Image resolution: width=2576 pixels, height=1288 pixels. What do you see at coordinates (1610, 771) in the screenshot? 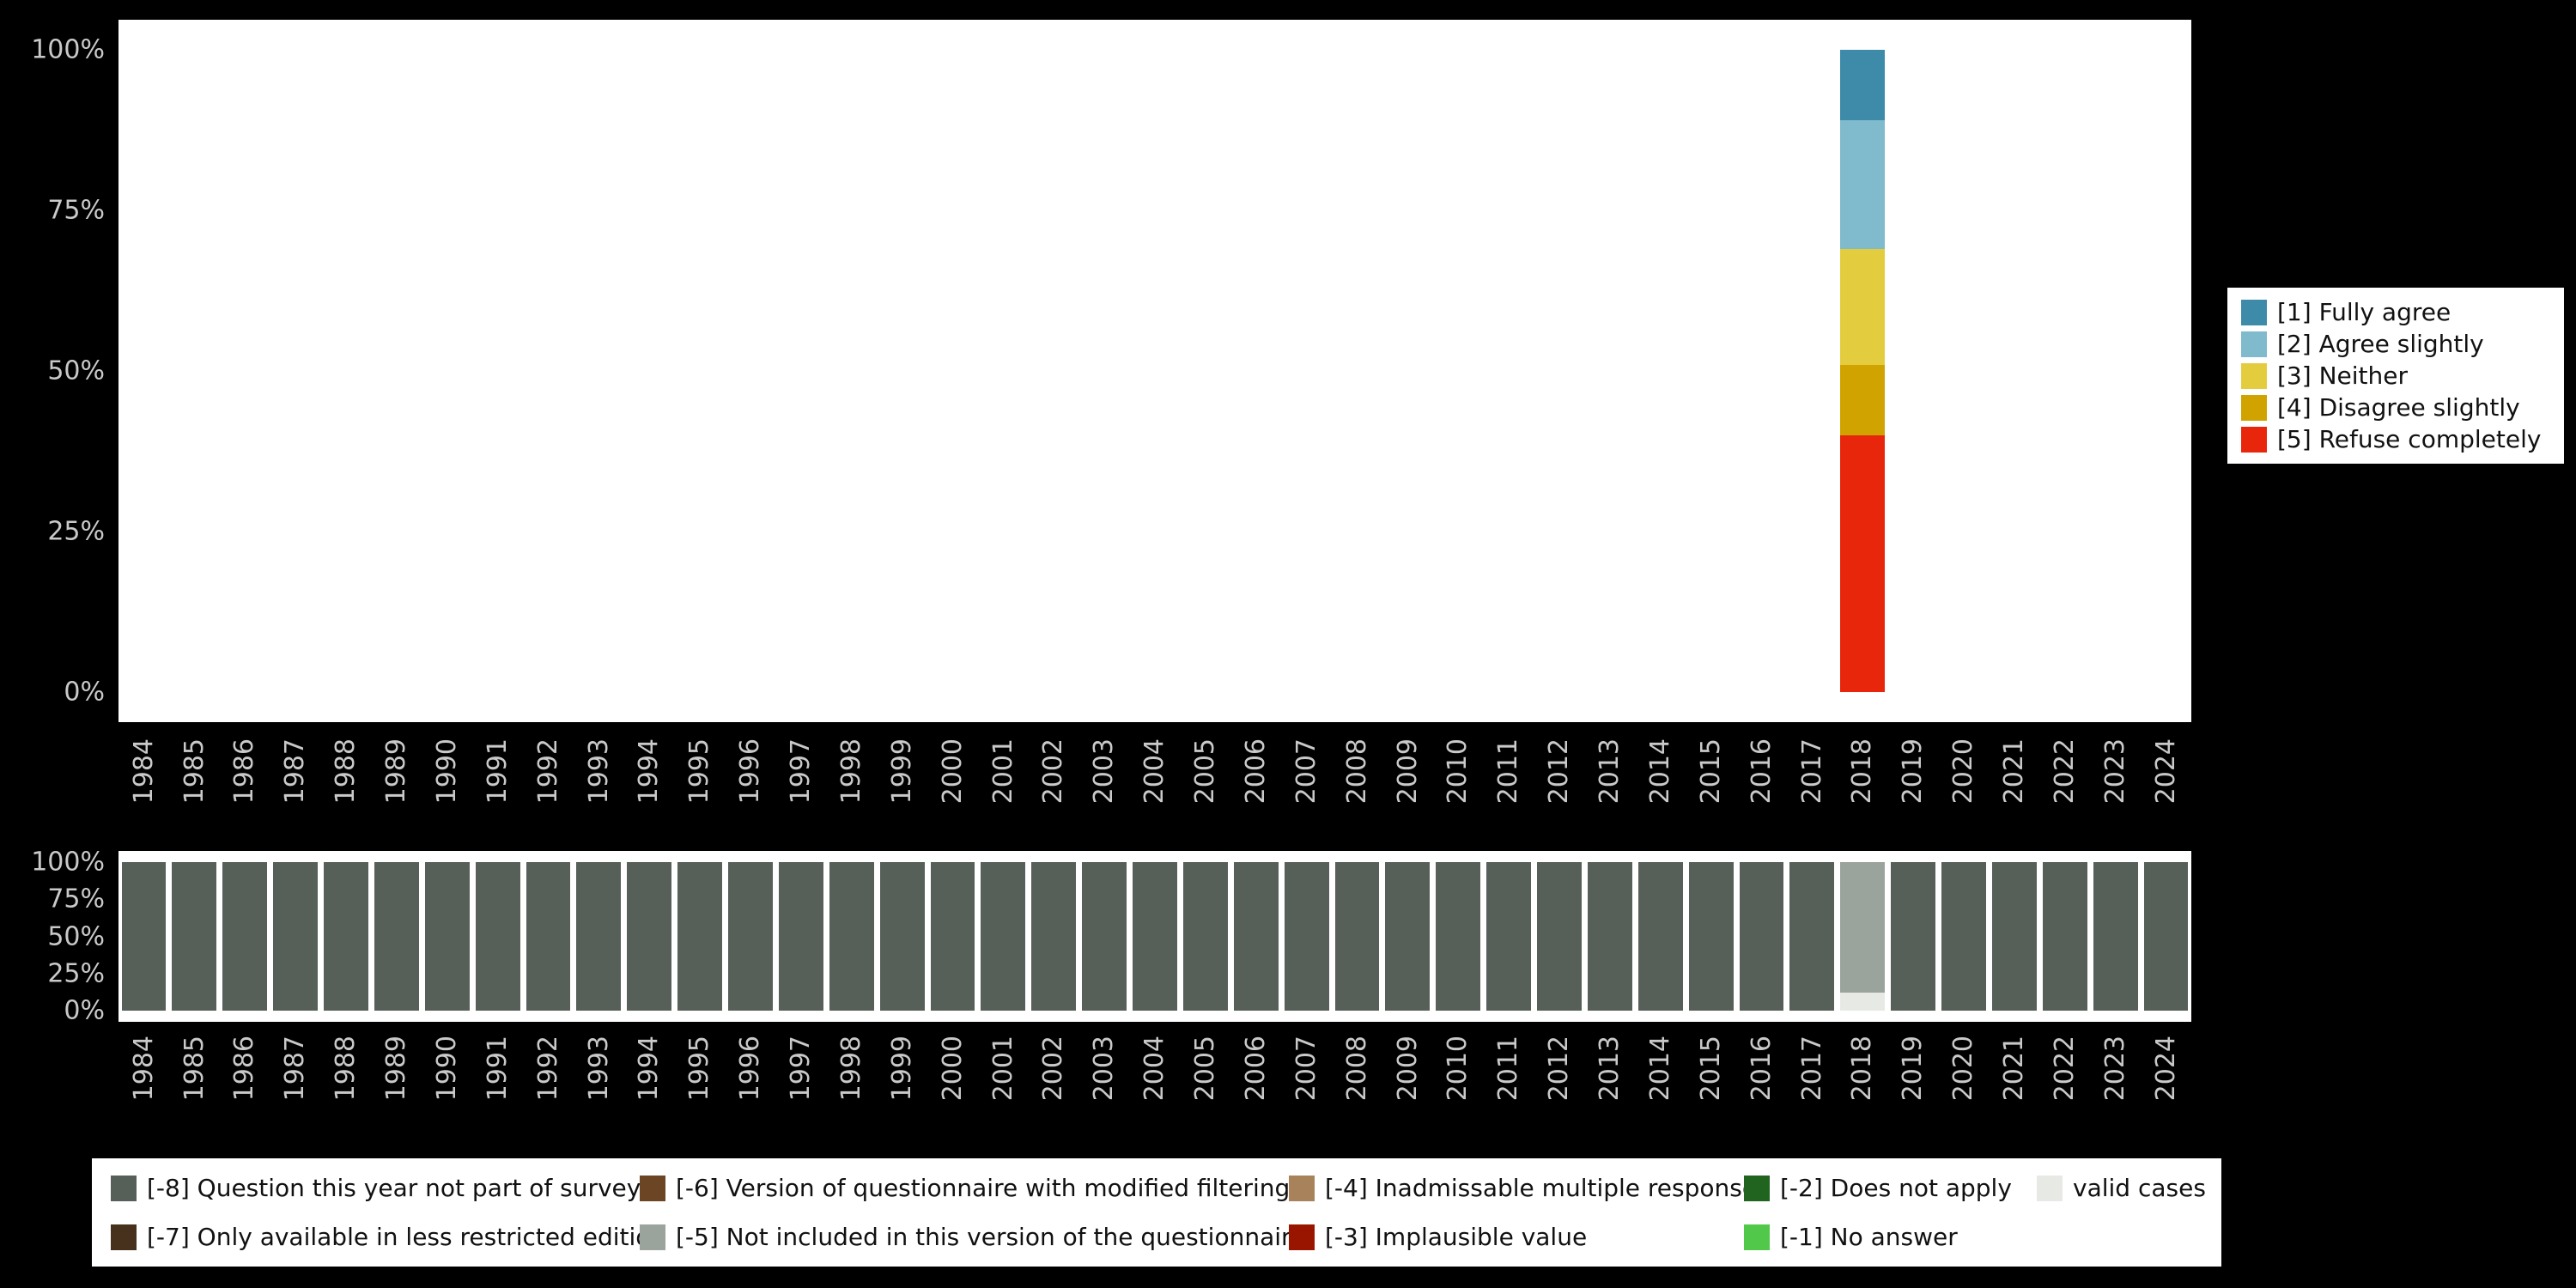
I see `year-label: 2013` at bounding box center [1610, 771].